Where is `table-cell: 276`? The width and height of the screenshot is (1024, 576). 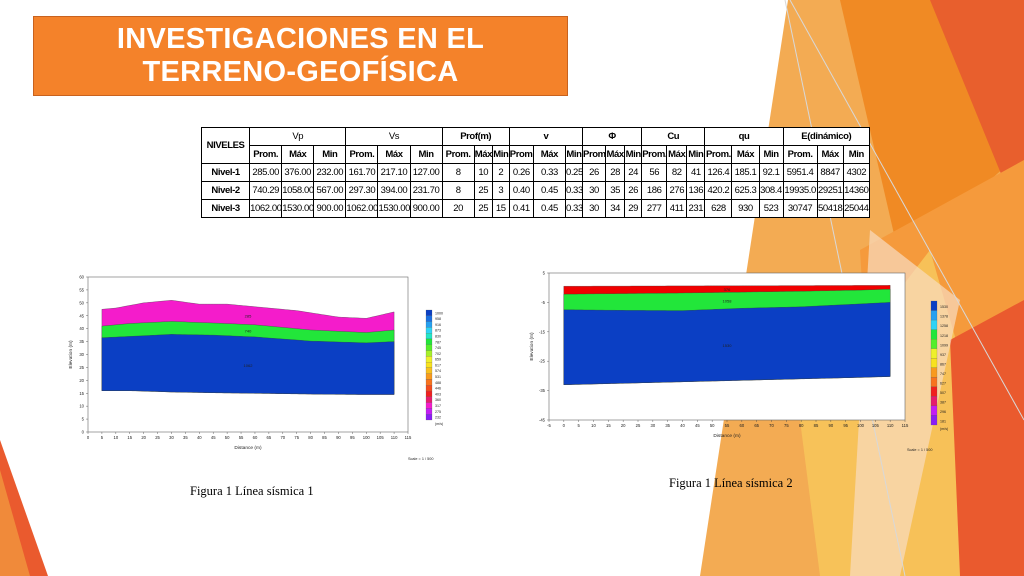
table-cell: 276 is located at coordinates (677, 190).